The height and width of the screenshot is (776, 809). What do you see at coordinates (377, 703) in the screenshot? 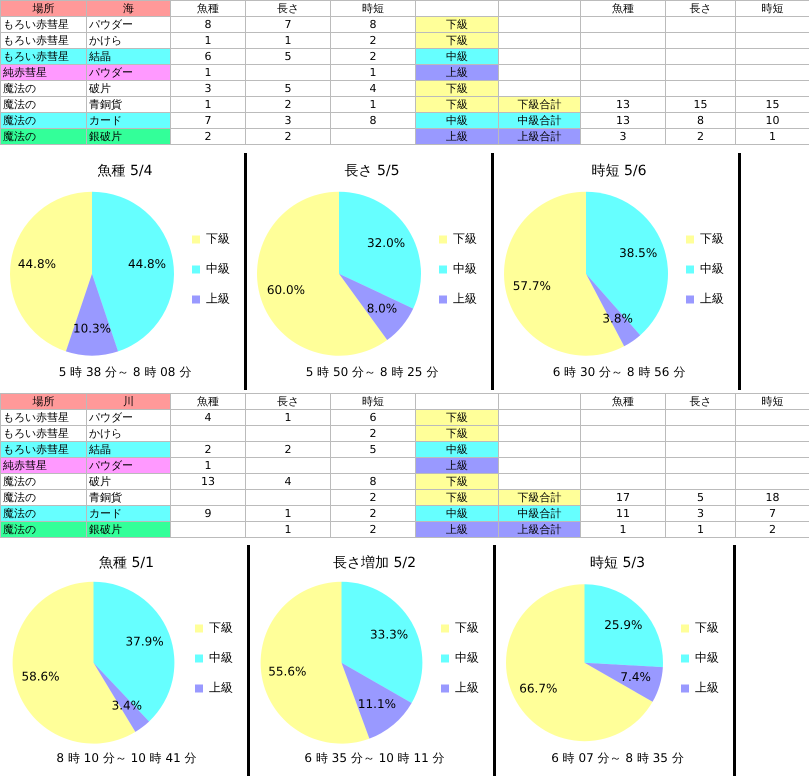
I see `data-label: 11.1%` at bounding box center [377, 703].